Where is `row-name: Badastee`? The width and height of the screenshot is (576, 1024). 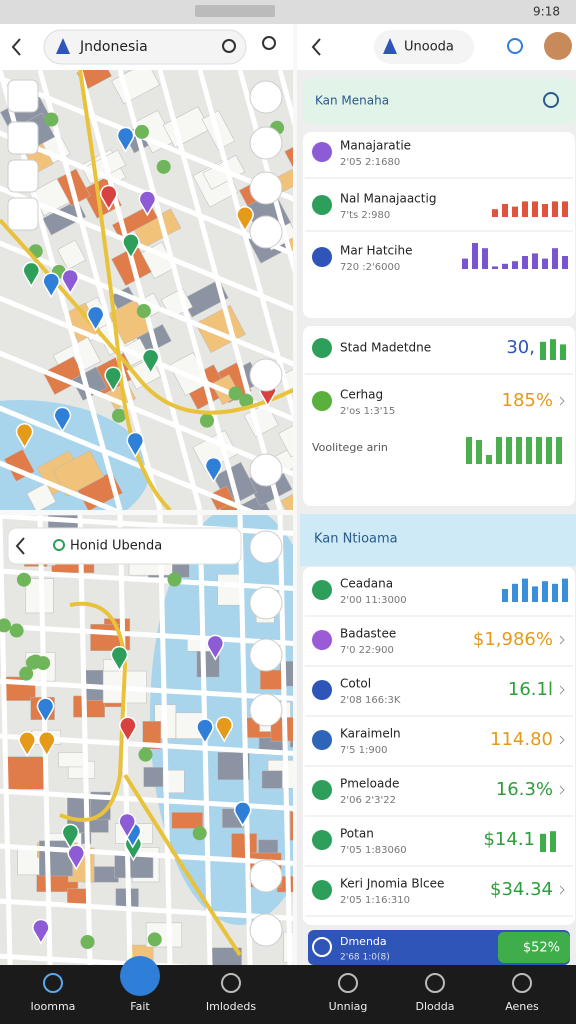
row-name: Badastee is located at coordinates (368, 634).